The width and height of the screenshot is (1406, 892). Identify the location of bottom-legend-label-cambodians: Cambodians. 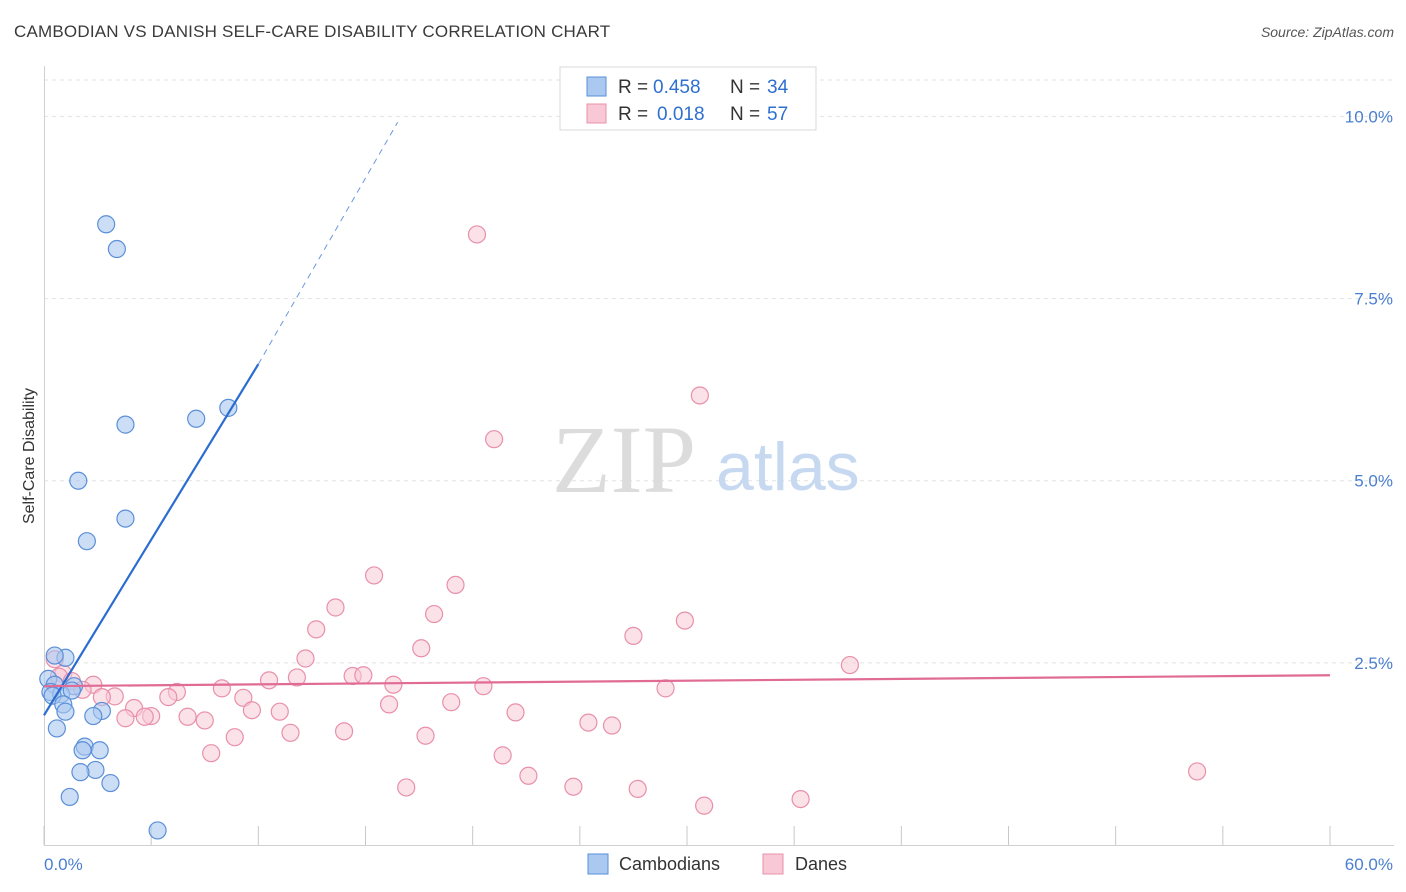
(669, 864).